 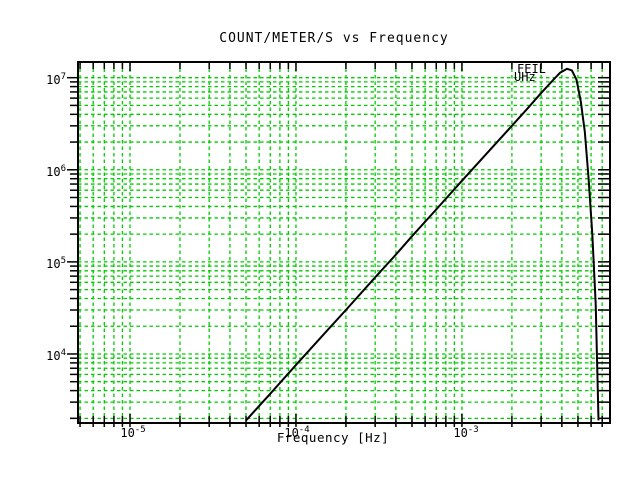 I want to click on y-tick-label-1e7: 107, so click(x=56, y=79).